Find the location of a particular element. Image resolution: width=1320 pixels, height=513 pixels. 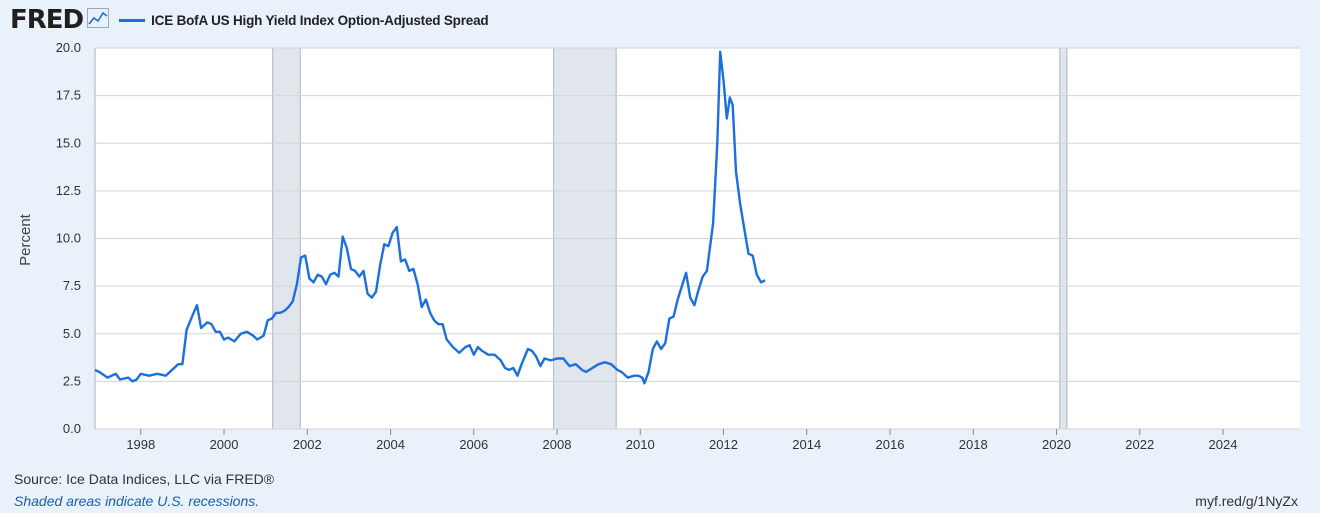

recession-note: Shaded areas indicate U.S. recessions. is located at coordinates (137, 501).